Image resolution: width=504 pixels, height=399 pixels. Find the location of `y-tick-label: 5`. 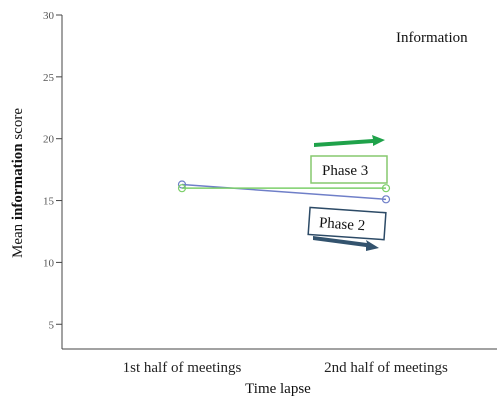

y-tick-label: 5 is located at coordinates (52, 325).